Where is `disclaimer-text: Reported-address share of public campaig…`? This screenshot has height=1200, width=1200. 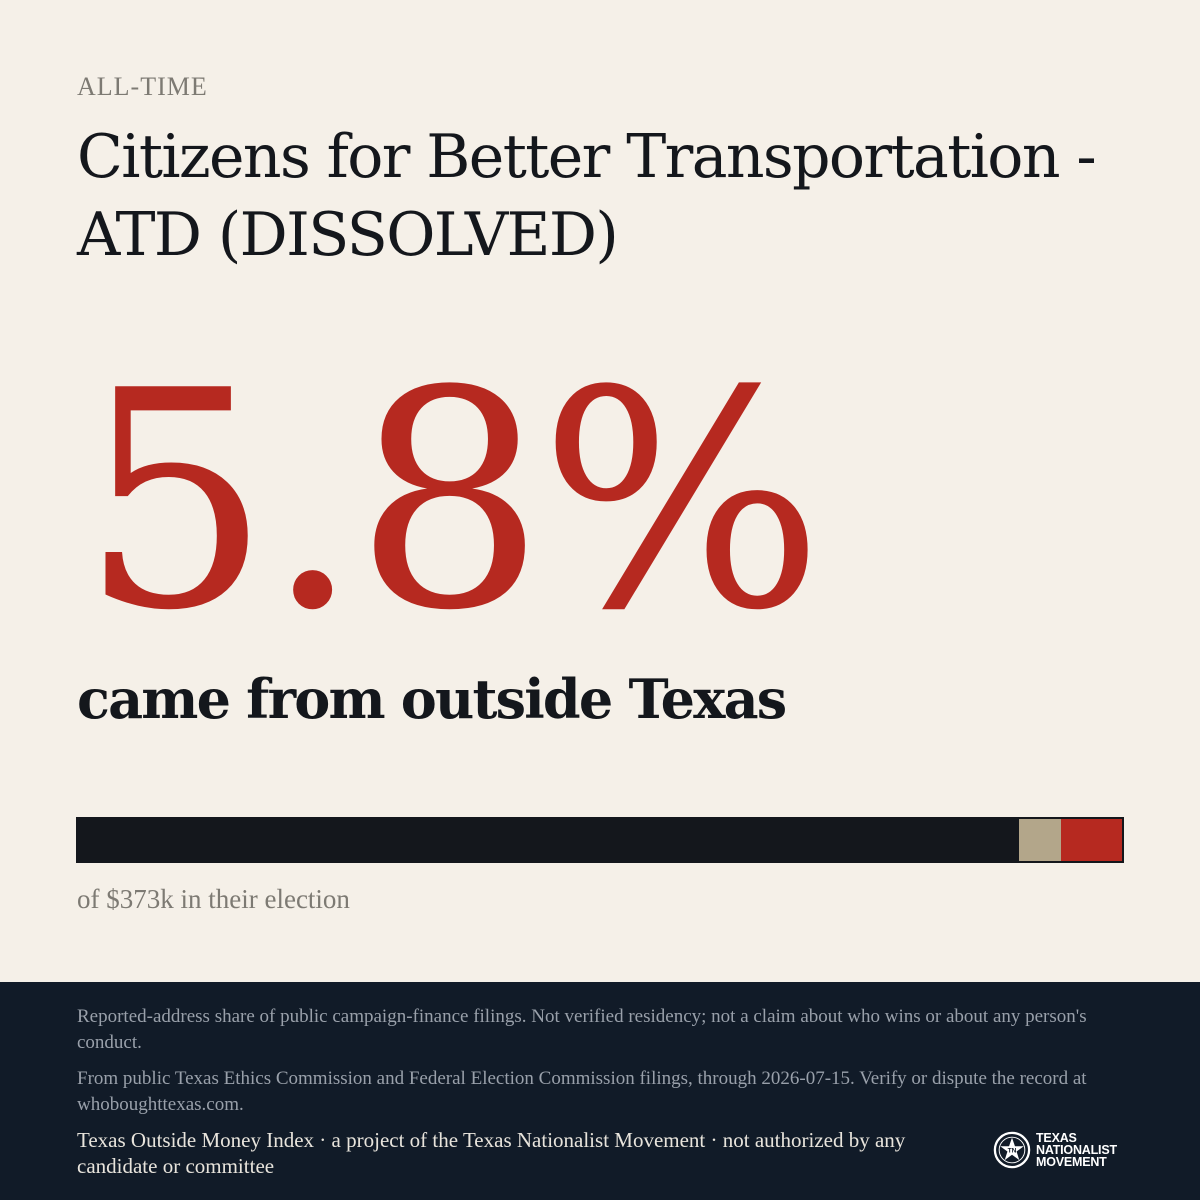 disclaimer-text: Reported-address share of public campaig… is located at coordinates (582, 1029).